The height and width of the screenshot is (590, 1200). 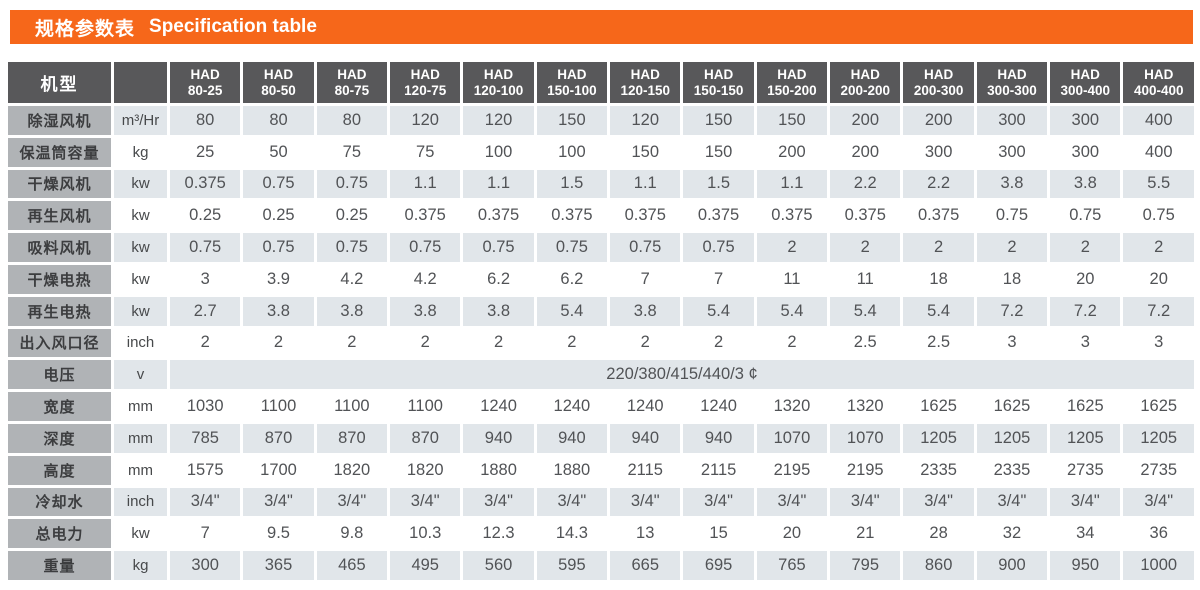 What do you see at coordinates (425, 184) in the screenshot?
I see `spec-value-cell: 1.1` at bounding box center [425, 184].